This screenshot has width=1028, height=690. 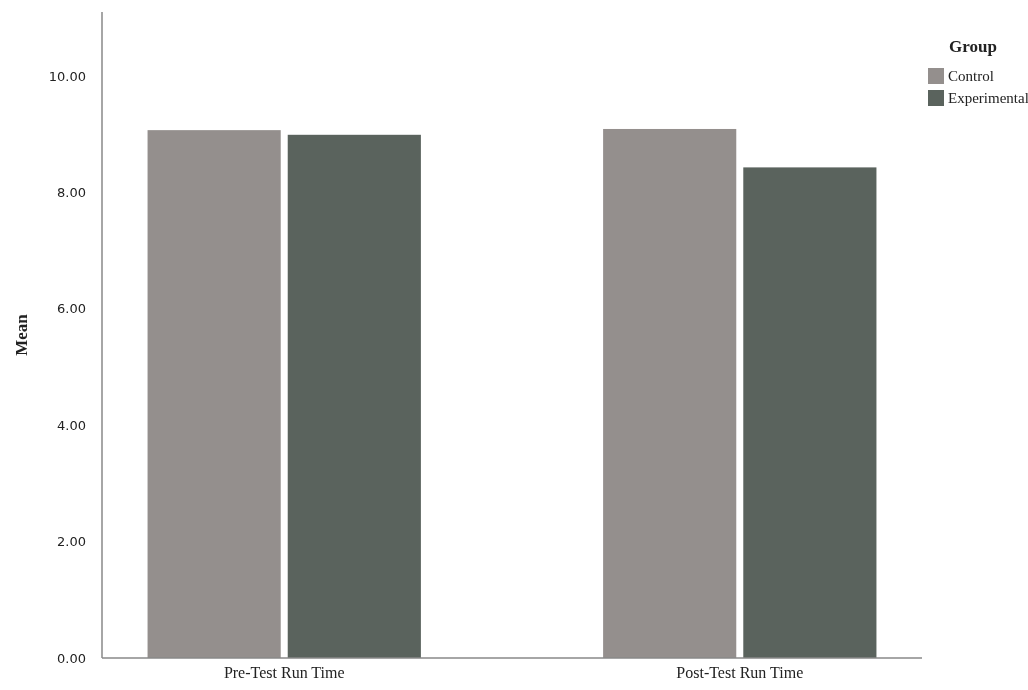 I want to click on y-tick-label: 4.00, so click(x=71, y=425).